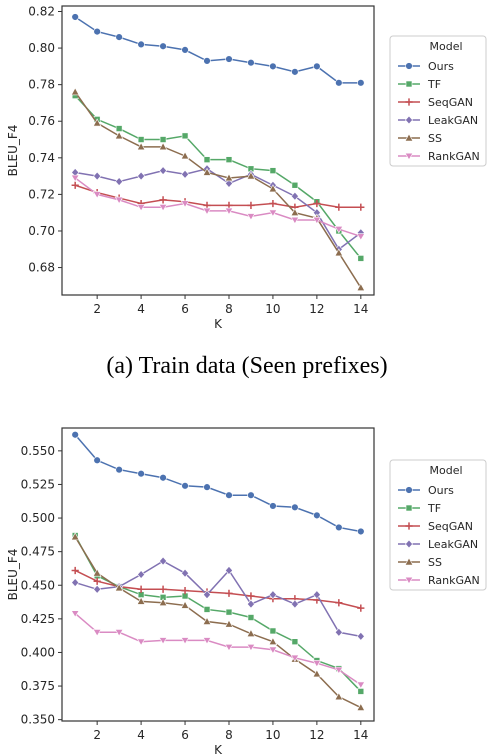  I want to click on legend-entry: RankGAN, so click(454, 156).